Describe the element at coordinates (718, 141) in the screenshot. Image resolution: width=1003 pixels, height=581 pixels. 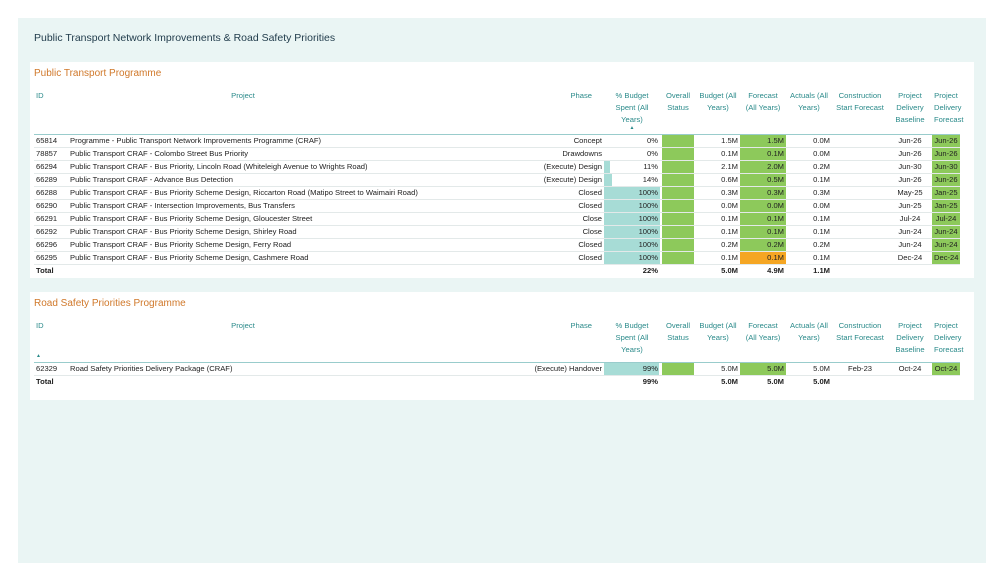
I see `row-budget: 1.5M` at that location.